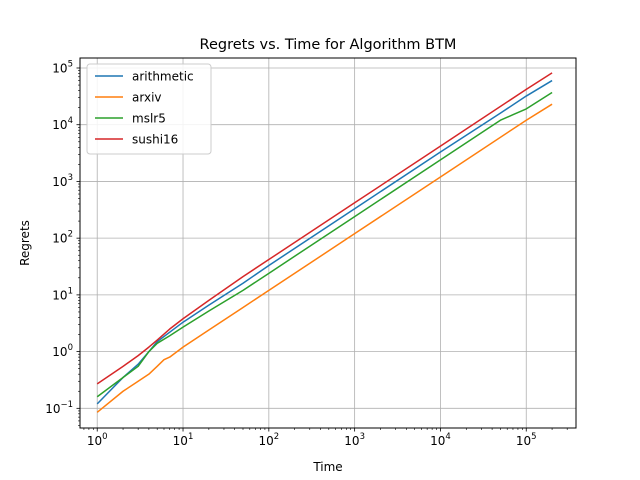 The width and height of the screenshot is (640, 480). What do you see at coordinates (25, 243) in the screenshot?
I see `y-axis-title: Regrets` at bounding box center [25, 243].